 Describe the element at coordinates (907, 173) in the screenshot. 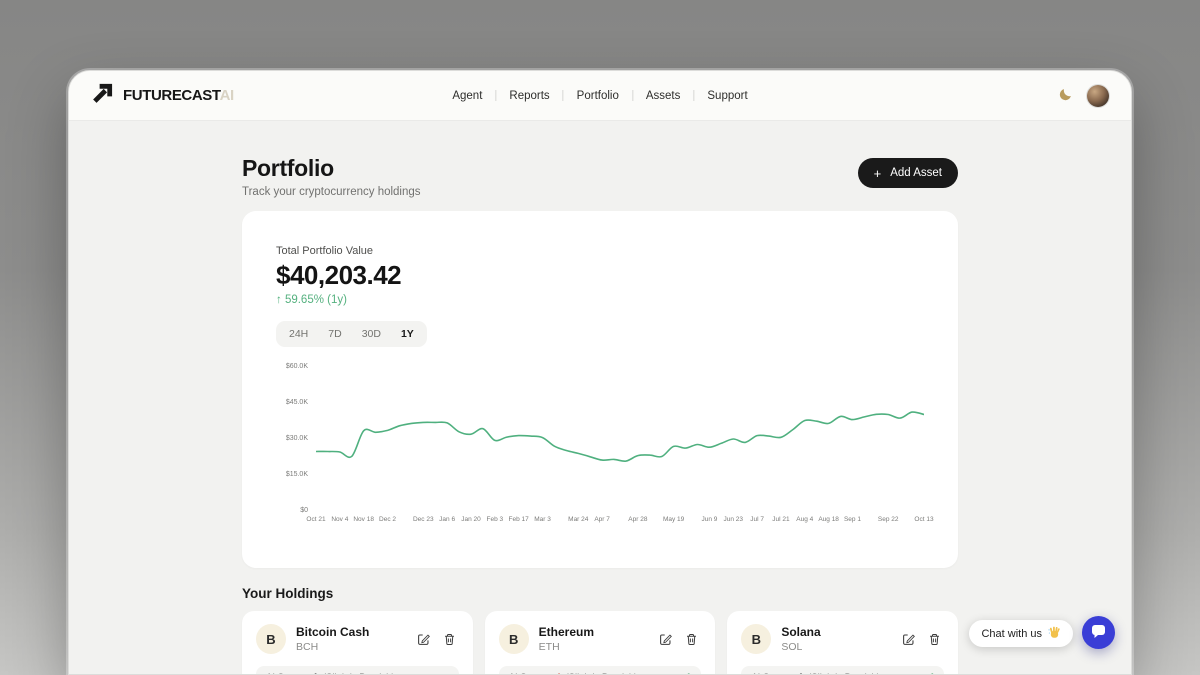

I see `add-asset-button: + Add Asset` at that location.